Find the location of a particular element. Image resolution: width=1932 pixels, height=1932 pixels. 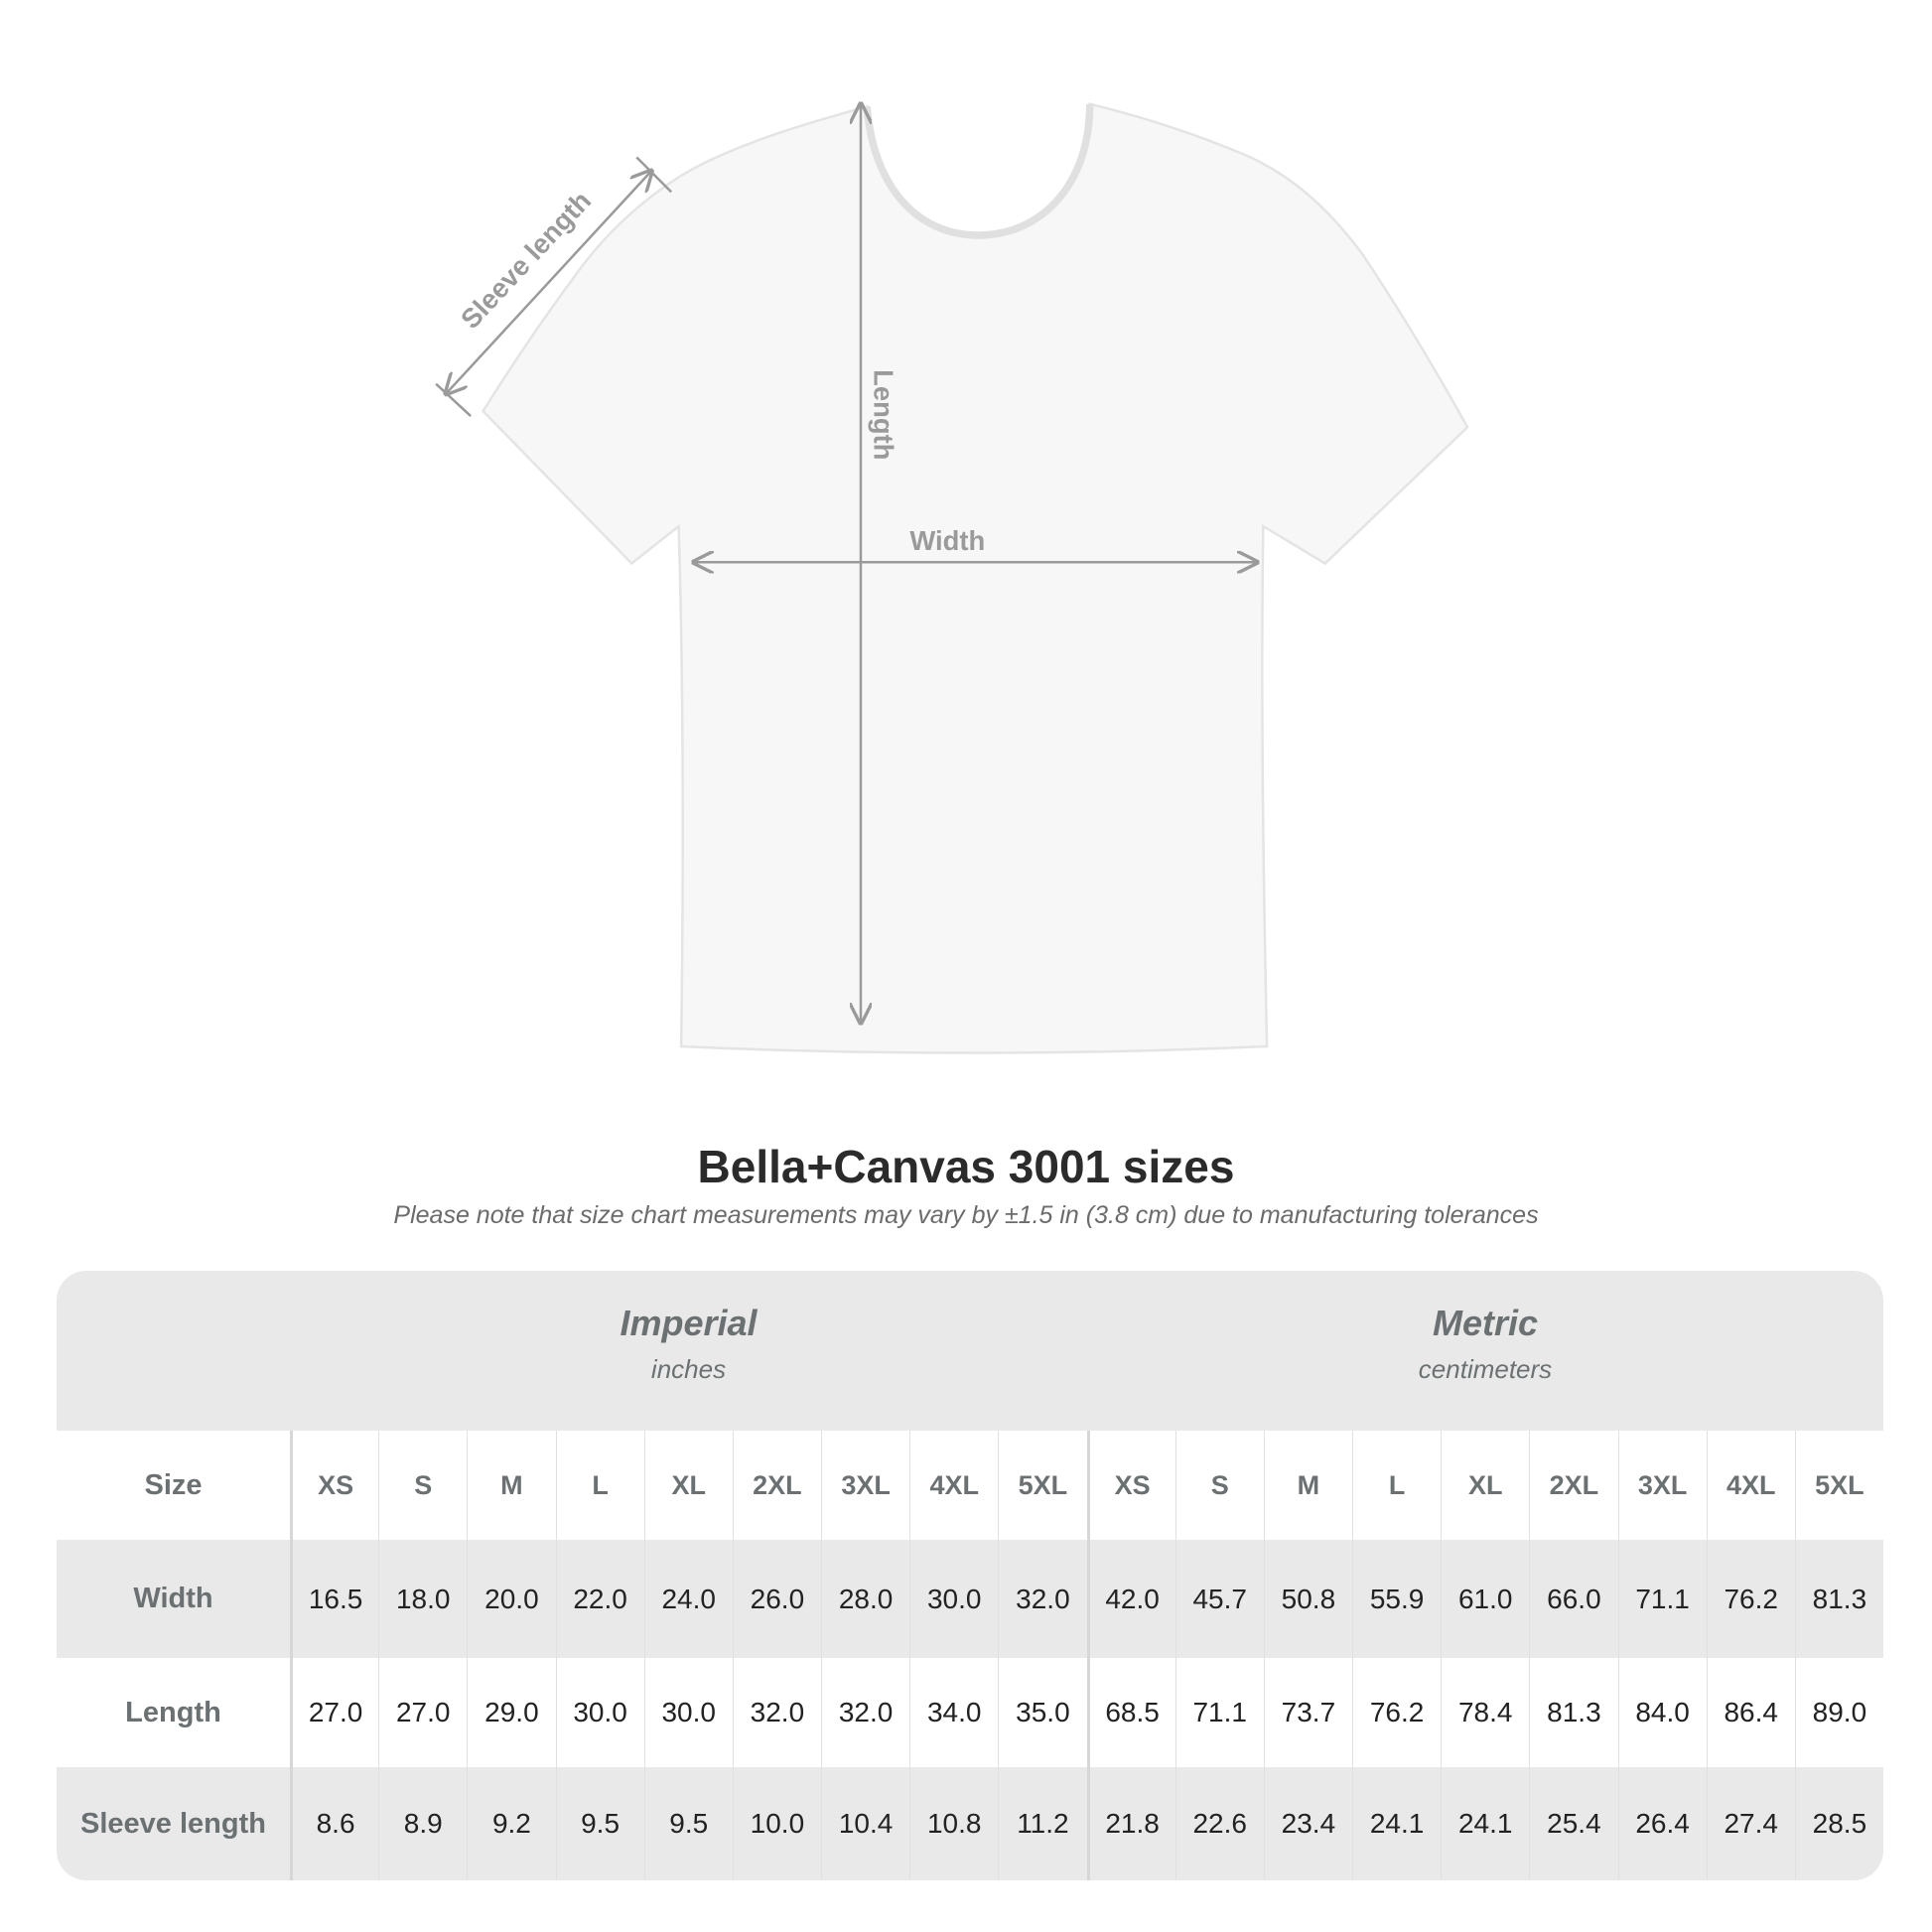

metric-size-header: 4XL is located at coordinates (1751, 1486).